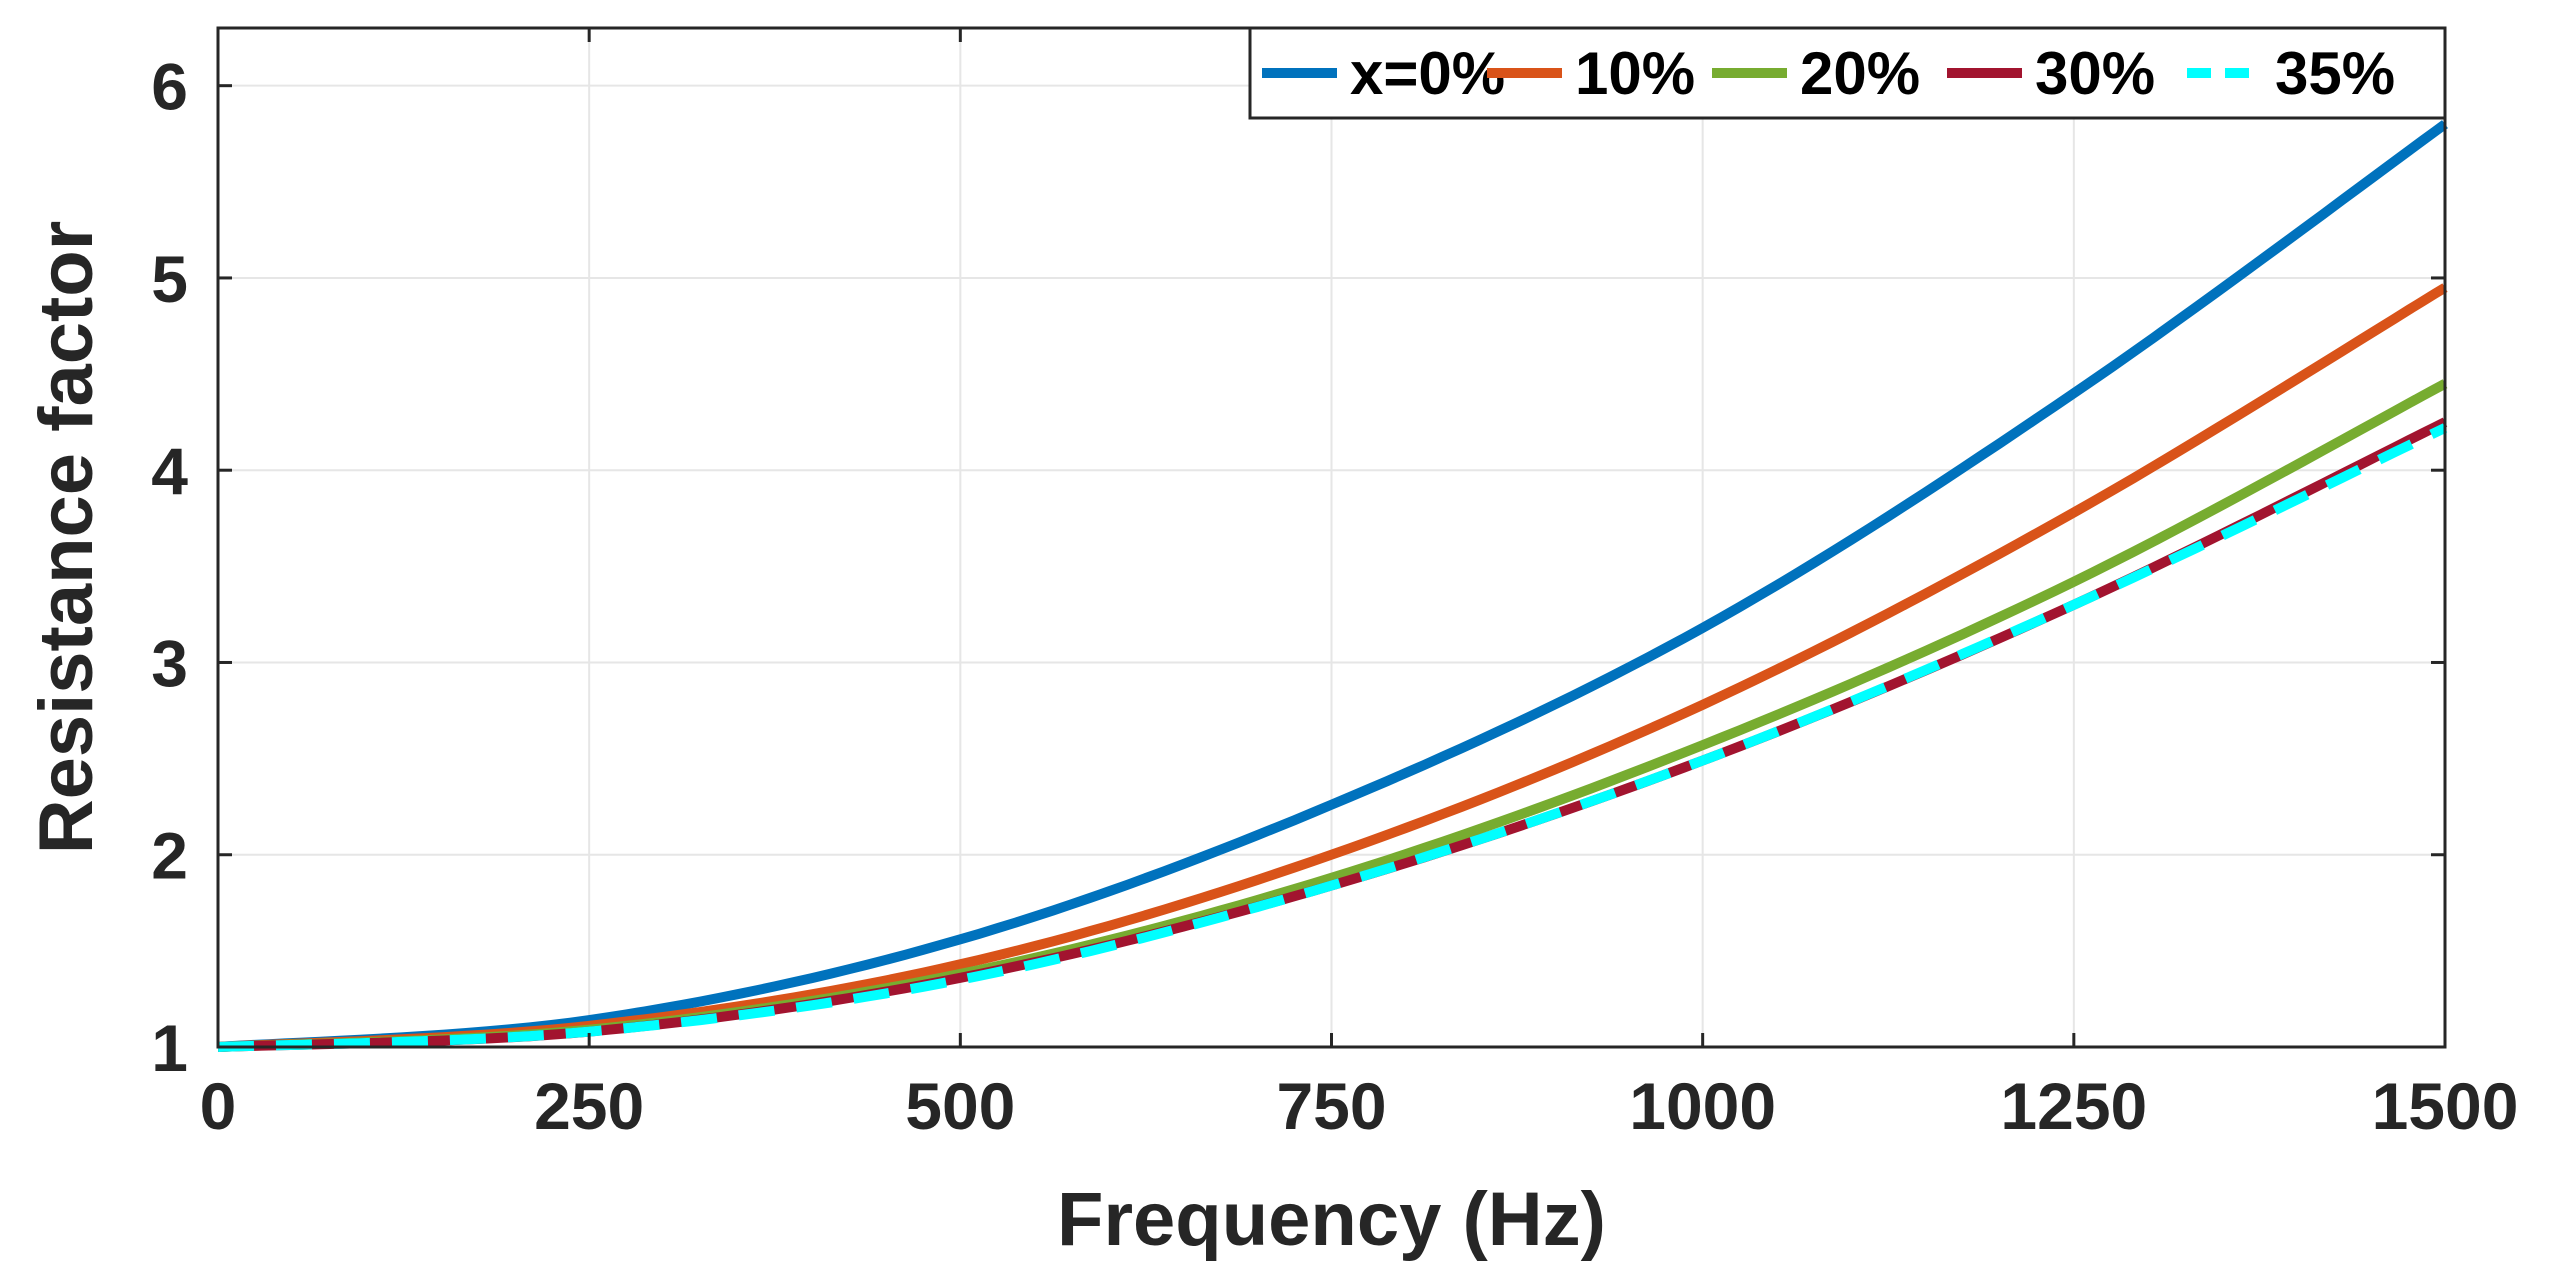  Describe the element at coordinates (218, 1106) in the screenshot. I see `x-tick-label: 0` at that location.